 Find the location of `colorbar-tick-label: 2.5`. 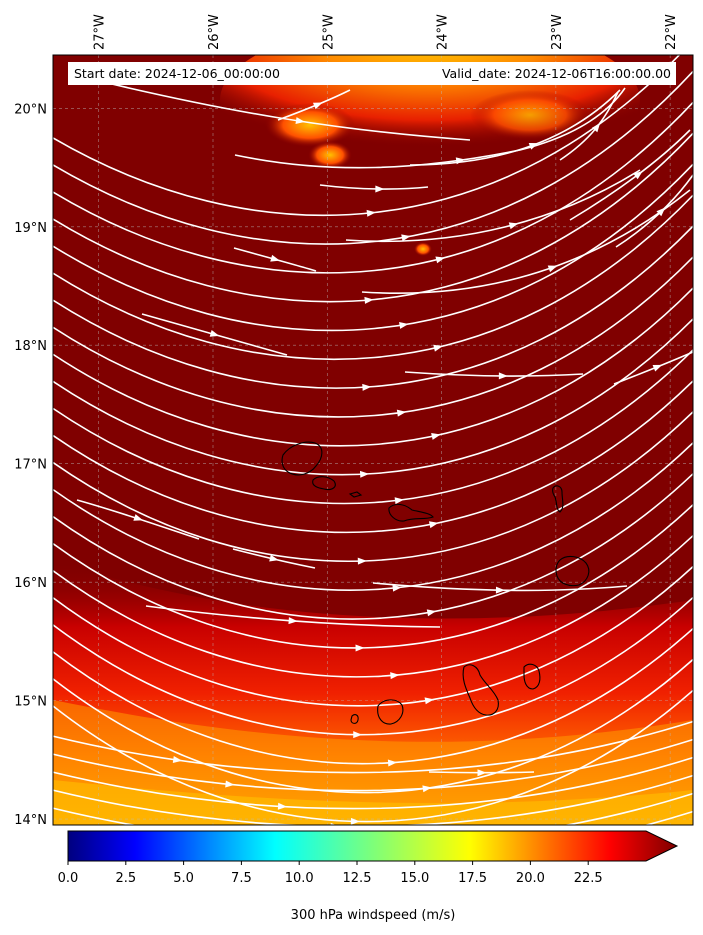

colorbar-tick-label: 2.5 is located at coordinates (125, 878).